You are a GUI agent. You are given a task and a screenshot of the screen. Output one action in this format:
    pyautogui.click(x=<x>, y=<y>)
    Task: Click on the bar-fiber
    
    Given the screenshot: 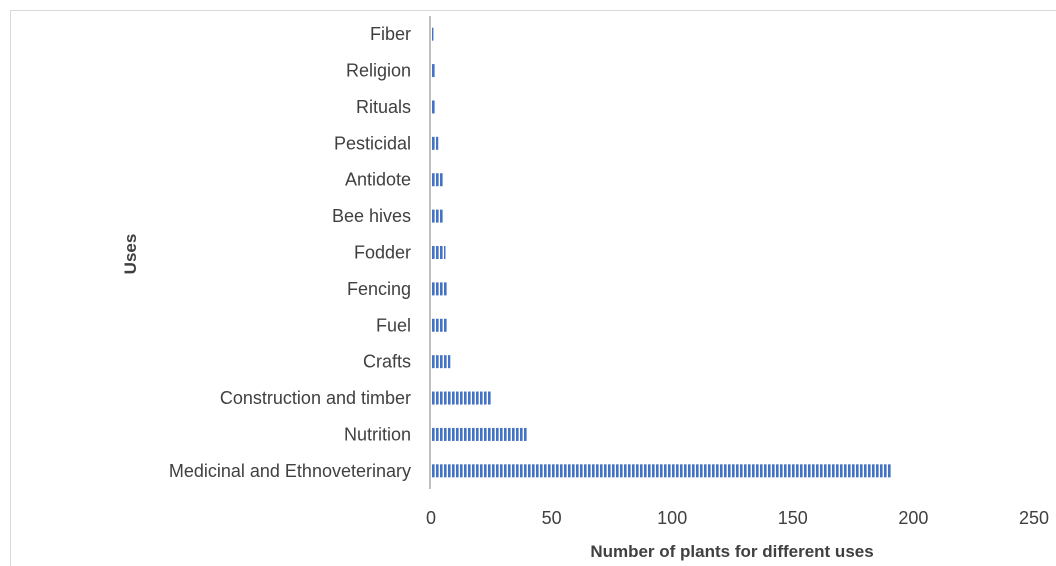 What is the action you would take?
    pyautogui.click(x=432, y=34)
    